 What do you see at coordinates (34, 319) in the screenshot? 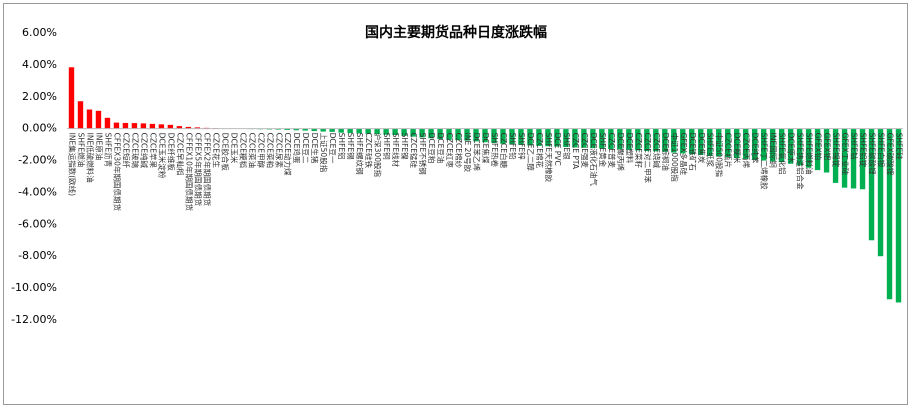
I see `y-tick-label: -12.00%` at bounding box center [34, 319].